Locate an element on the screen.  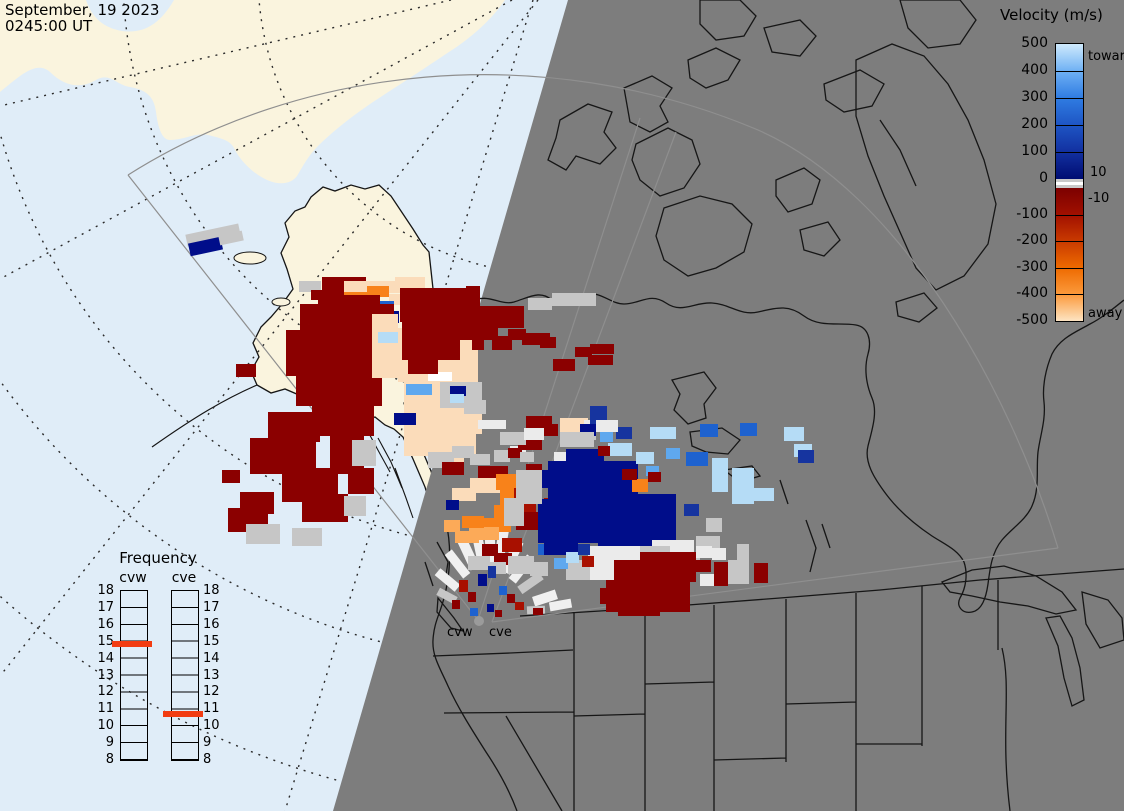
timestamp: September, 19 2023 0245:00 UT is located at coordinates (82, 18).